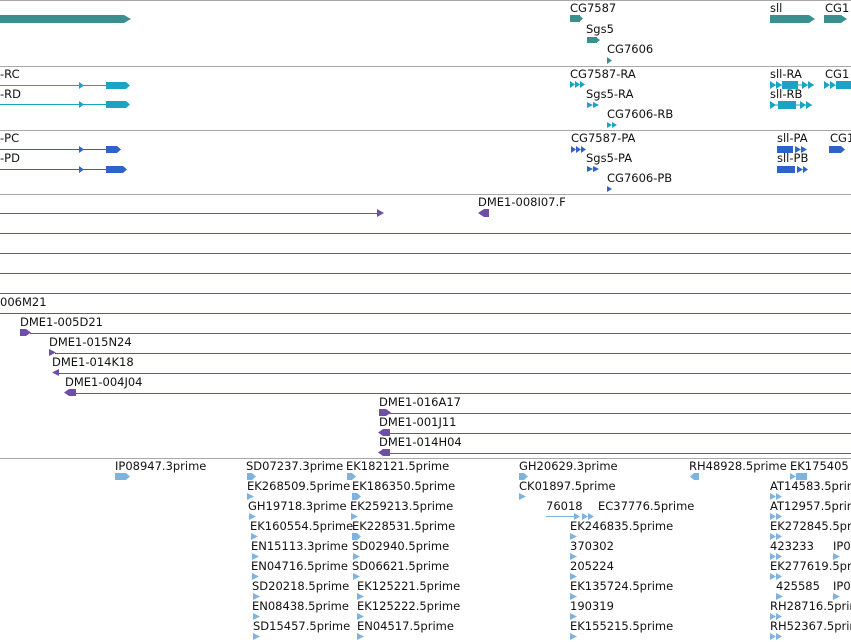 This screenshot has width=851, height=642. I want to click on est-label: 425585, so click(798, 586).